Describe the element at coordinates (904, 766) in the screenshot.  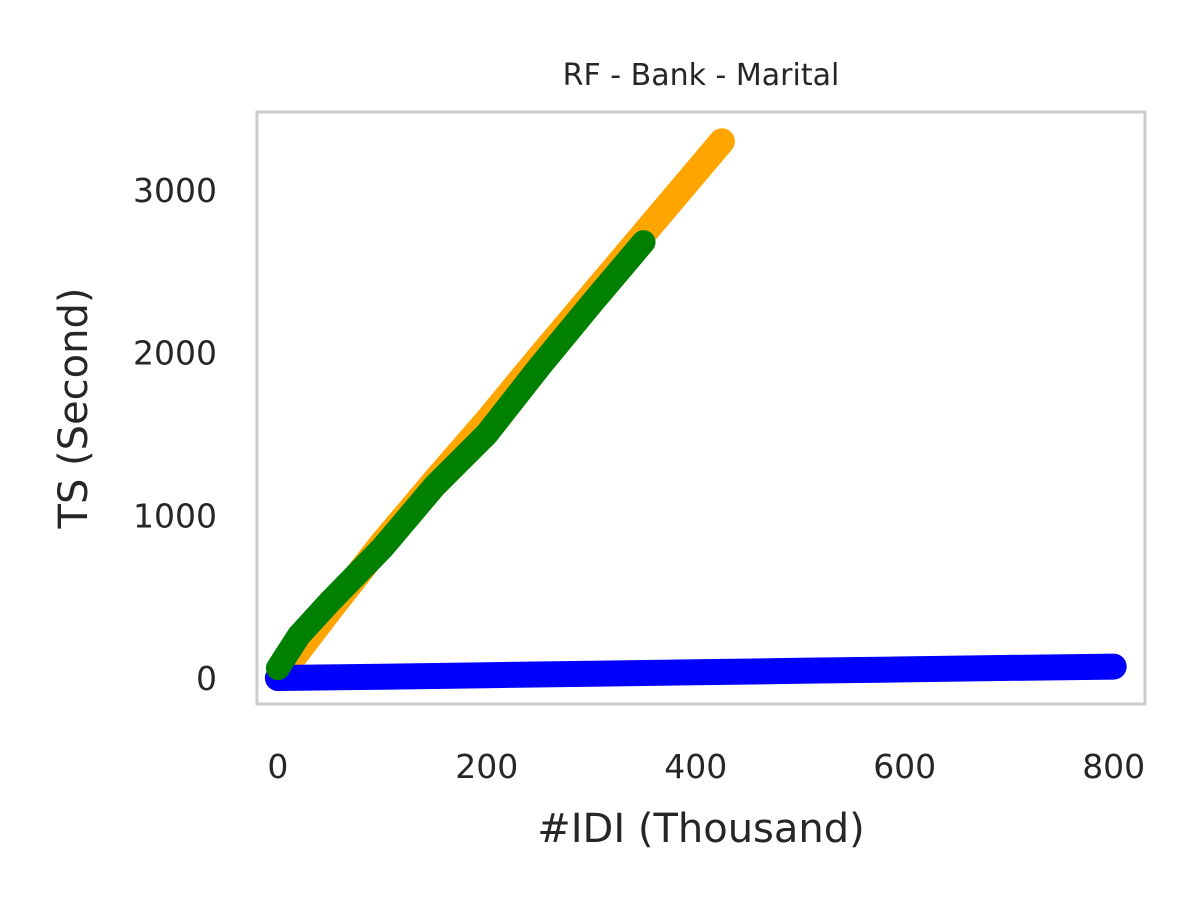
I see `x-tick-label: 600` at that location.